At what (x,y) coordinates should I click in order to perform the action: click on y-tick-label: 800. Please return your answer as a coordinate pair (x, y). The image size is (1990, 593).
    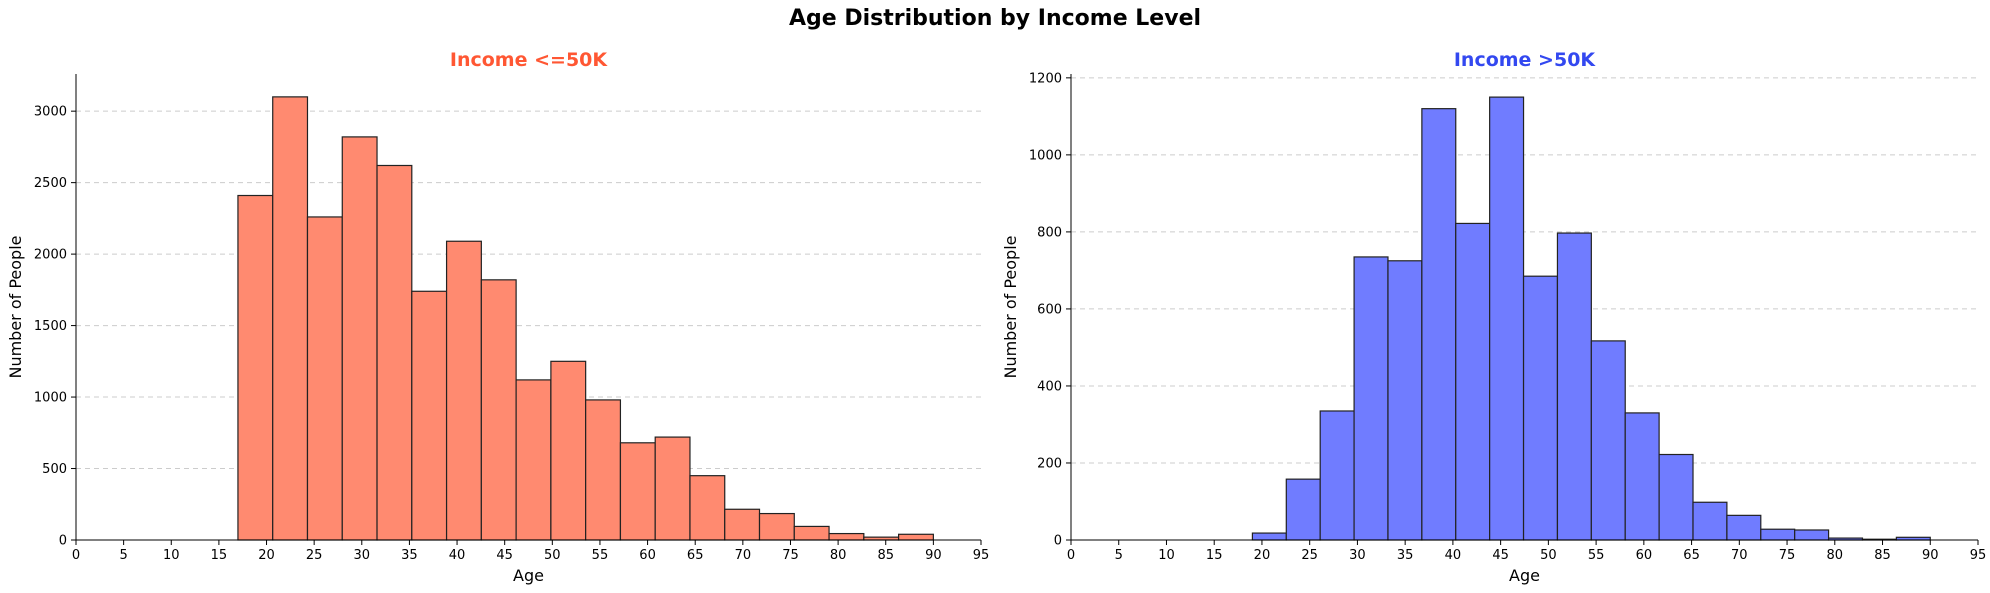
    Looking at the image, I should click on (1049, 232).